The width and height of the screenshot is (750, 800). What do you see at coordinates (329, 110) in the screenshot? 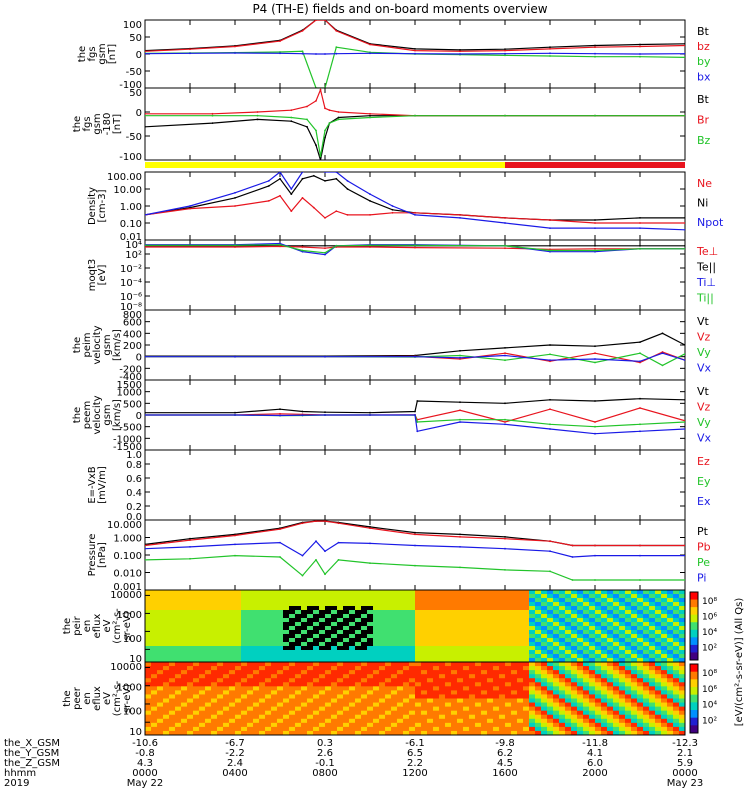
I see `fgs_r-point` at bounding box center [329, 110].